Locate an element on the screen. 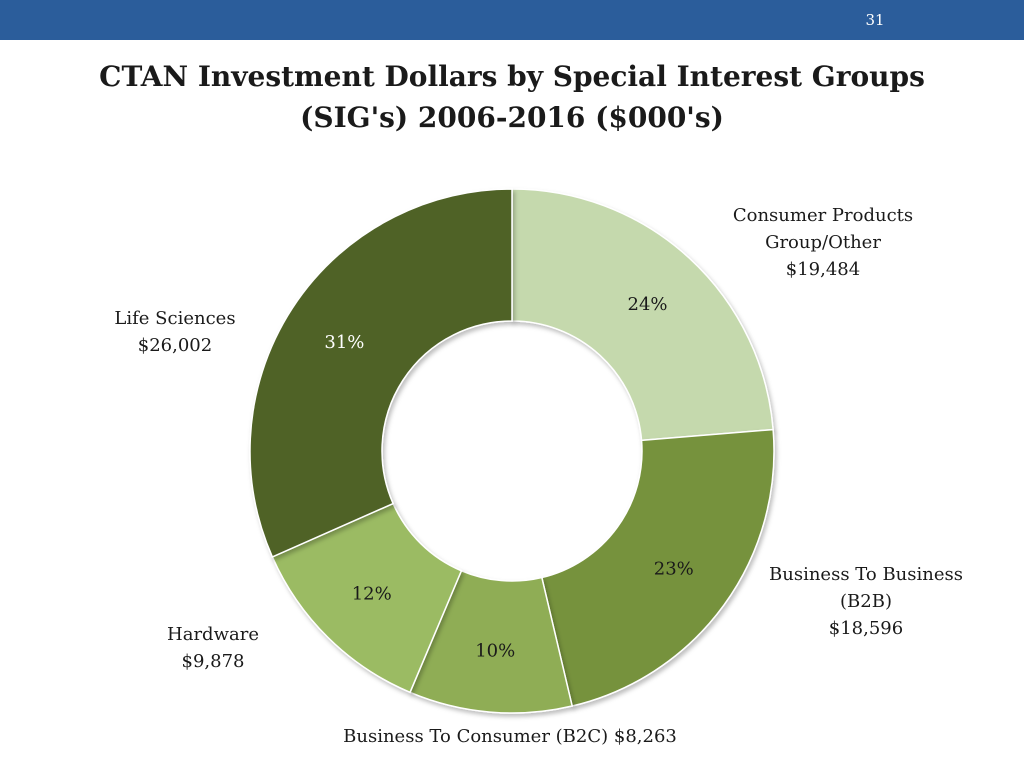 This screenshot has width=1024, height=768. category-label-consumer-products: Consumer Products Group/Other $19,484 is located at coordinates (823, 242).